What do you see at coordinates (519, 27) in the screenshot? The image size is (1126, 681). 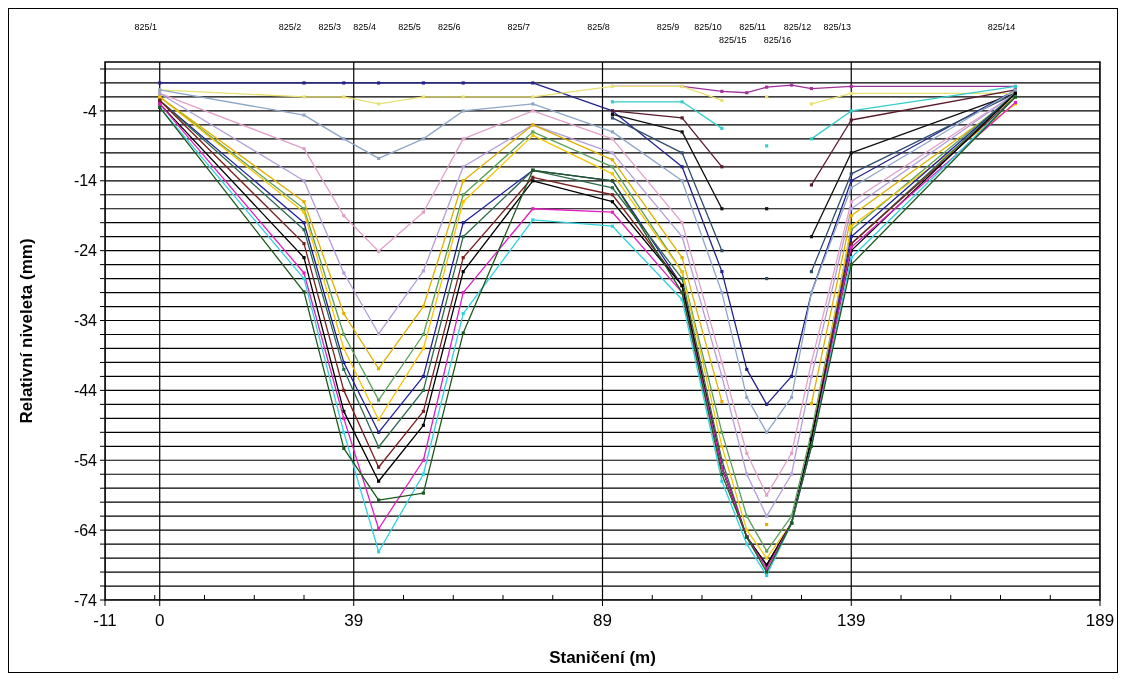 I see `text: 825/7` at bounding box center [519, 27].